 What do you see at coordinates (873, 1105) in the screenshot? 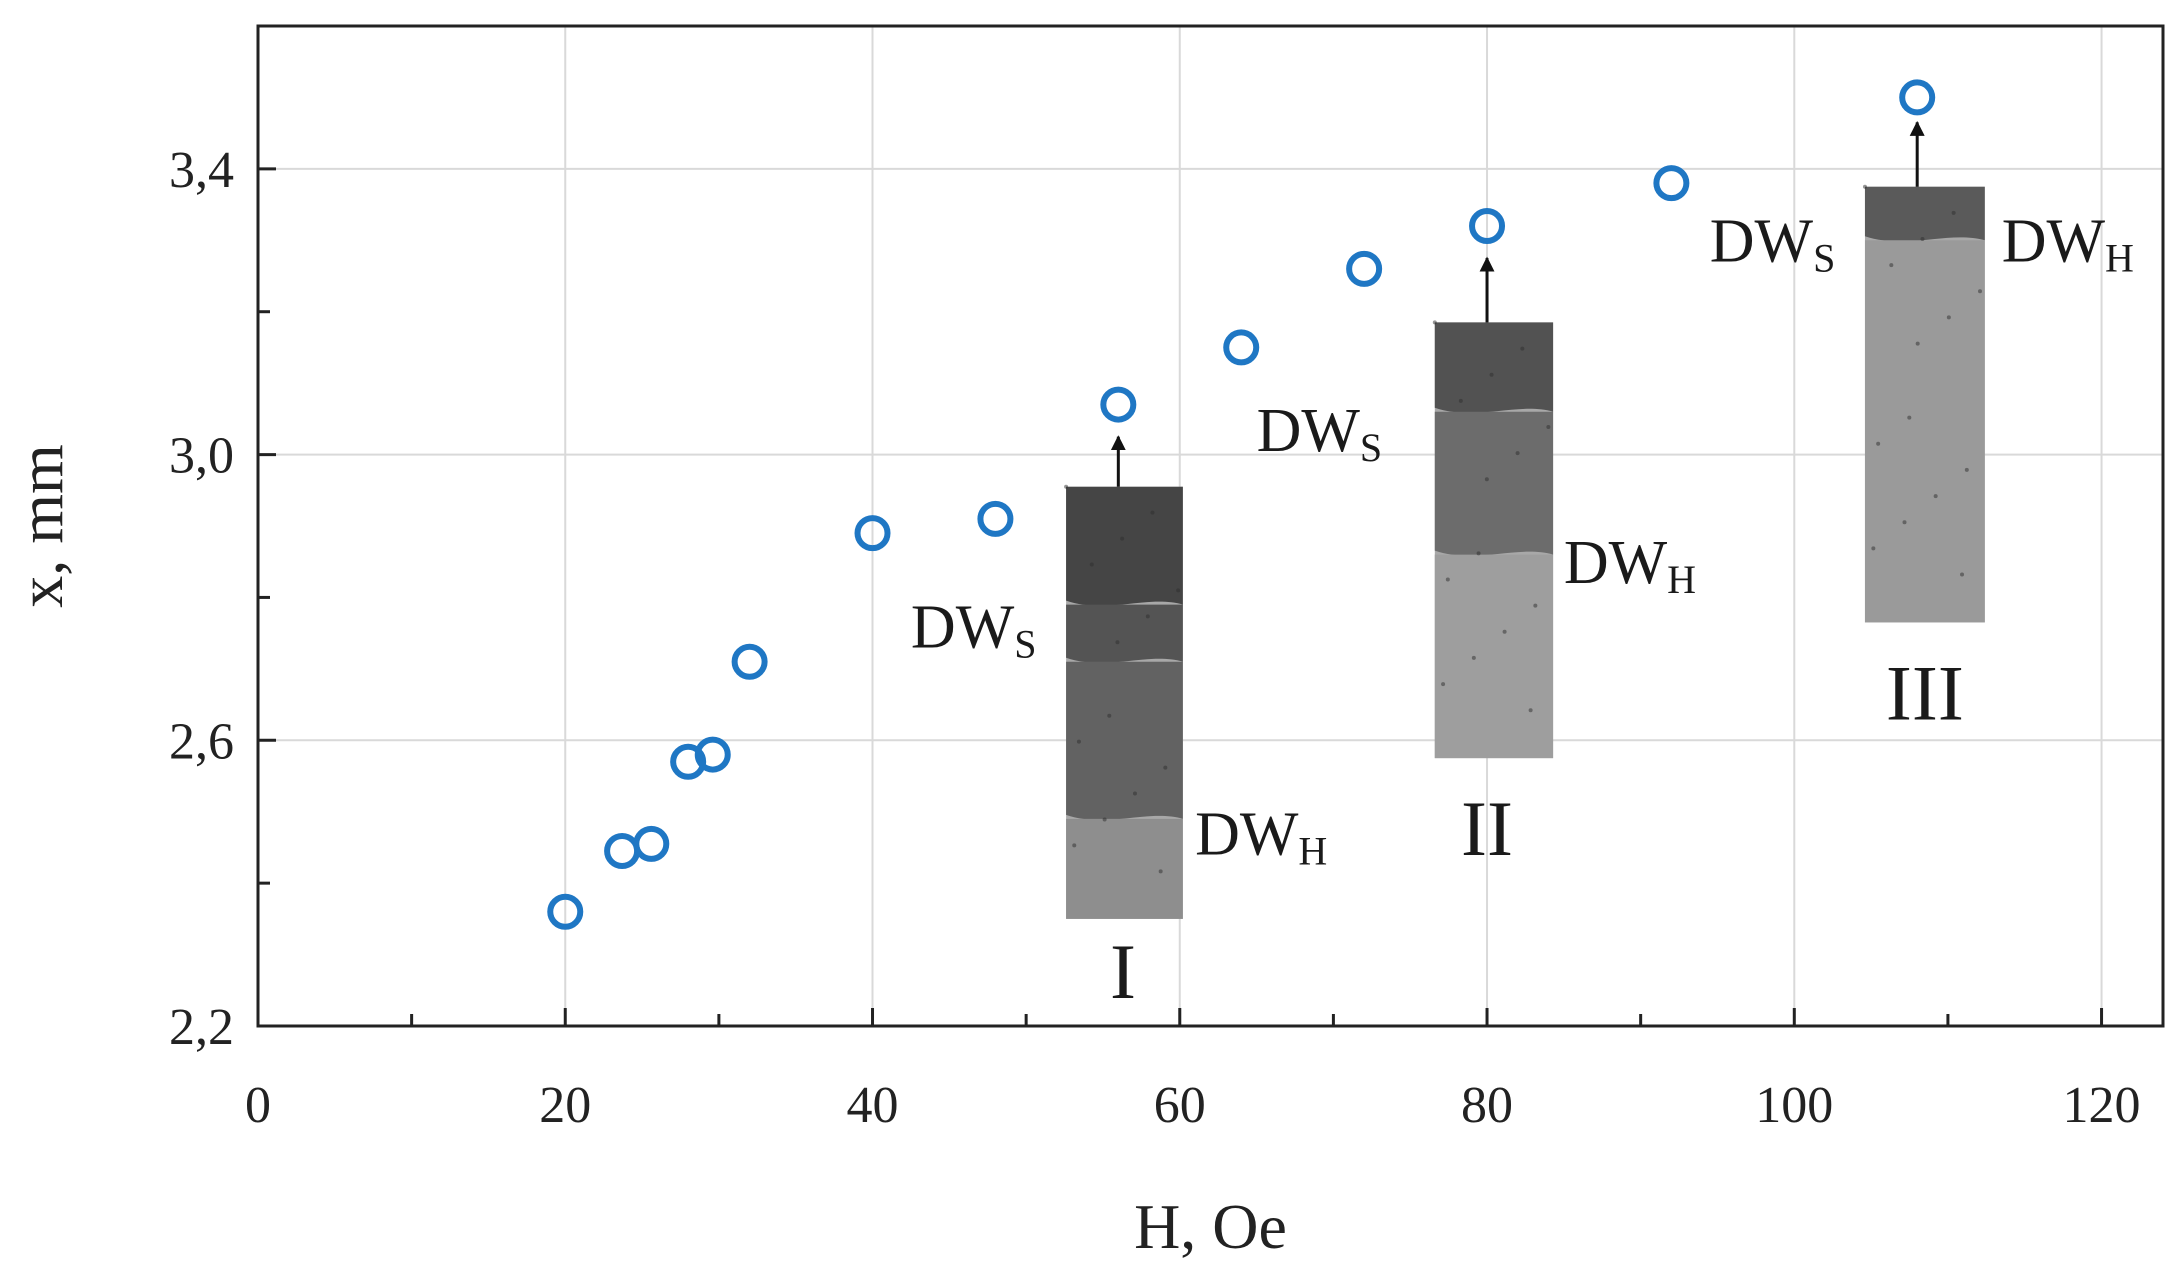
I see `x-tick-label: 40` at bounding box center [873, 1105].